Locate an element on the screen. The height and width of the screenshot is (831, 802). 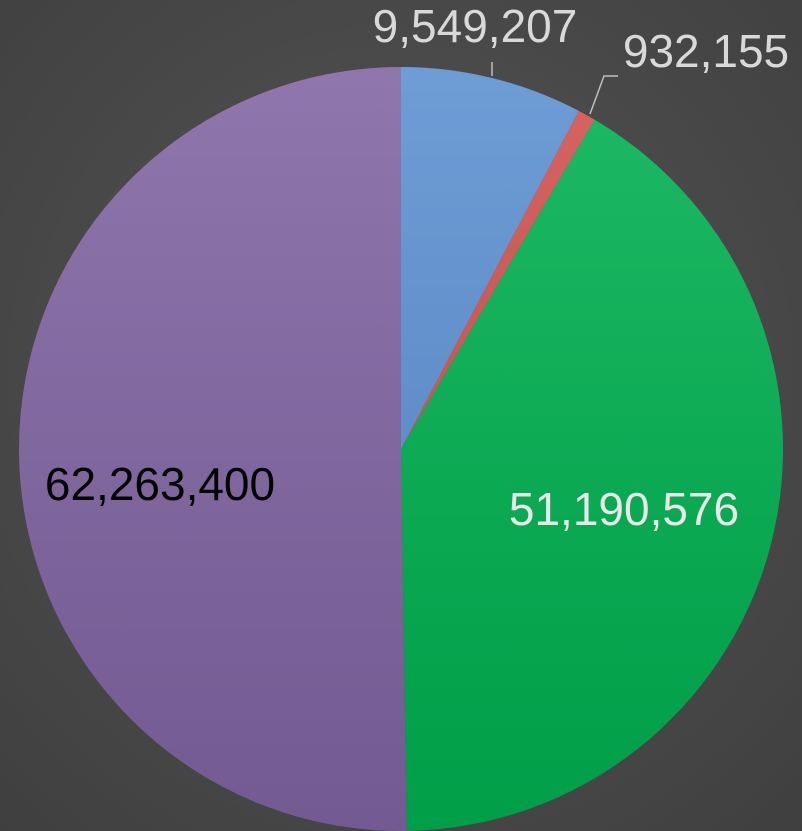
data-label: 62,263,400 is located at coordinates (160, 484).